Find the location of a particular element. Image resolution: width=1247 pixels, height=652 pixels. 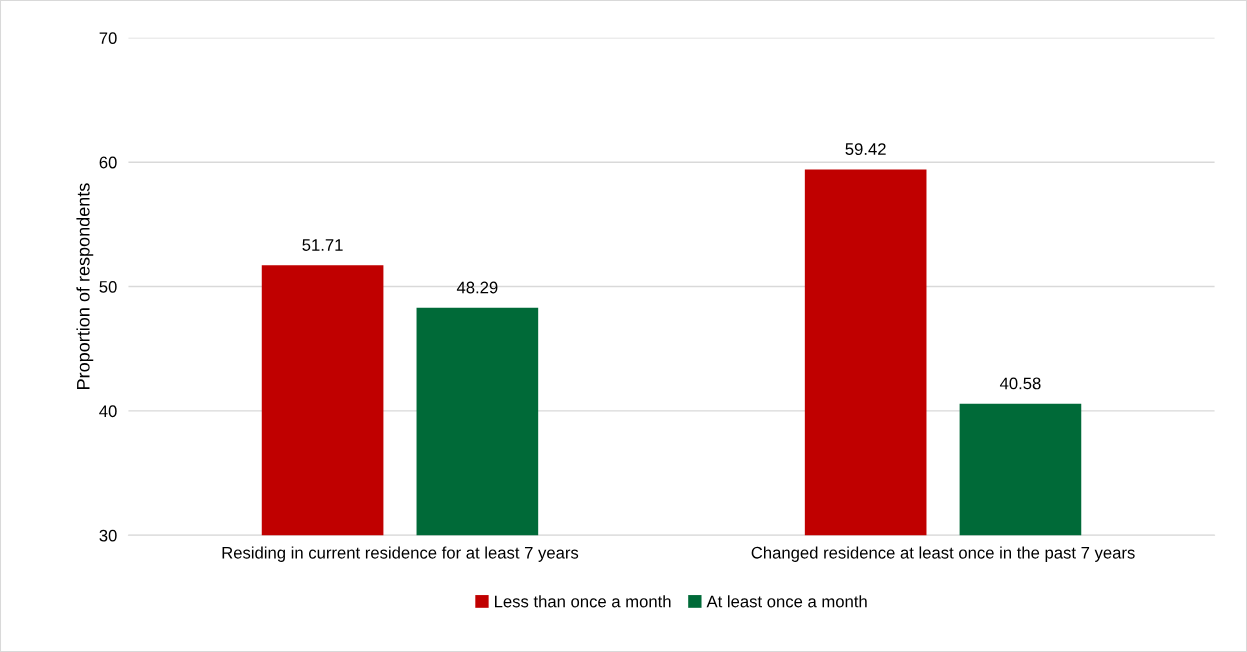

y-tick-label: 70 is located at coordinates (108, 38).